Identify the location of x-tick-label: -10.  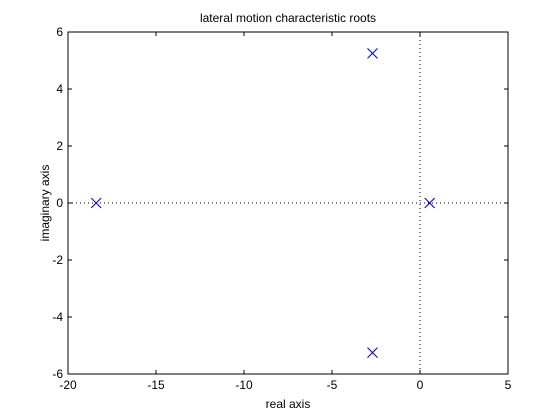
(244, 385).